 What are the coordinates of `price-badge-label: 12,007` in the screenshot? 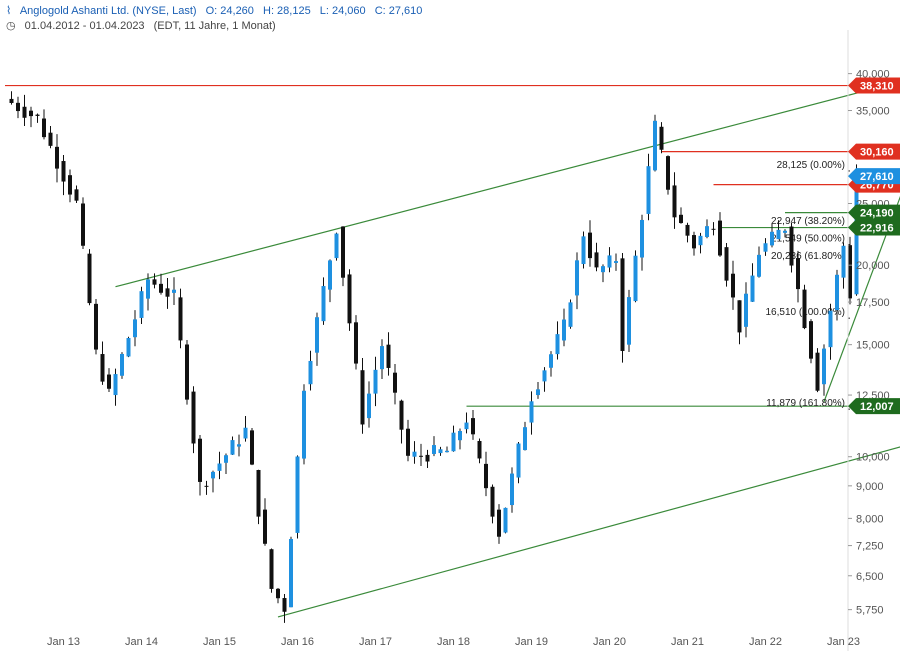 It's located at (877, 407).